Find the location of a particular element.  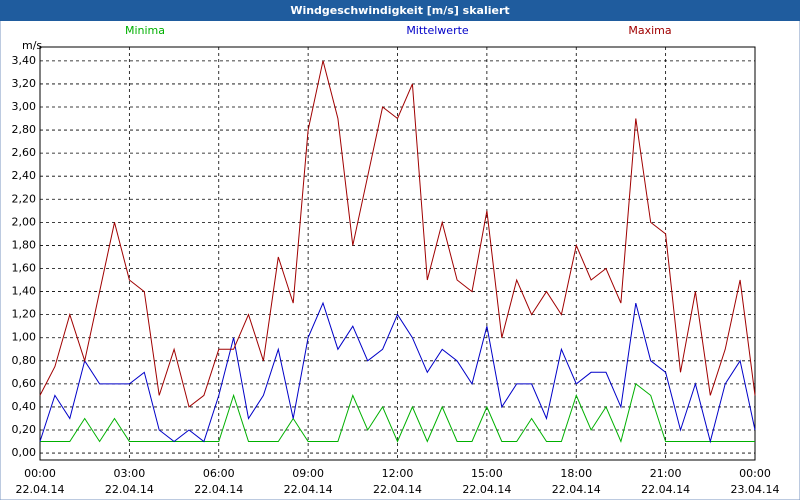

title-bar is located at coordinates (400, 10).